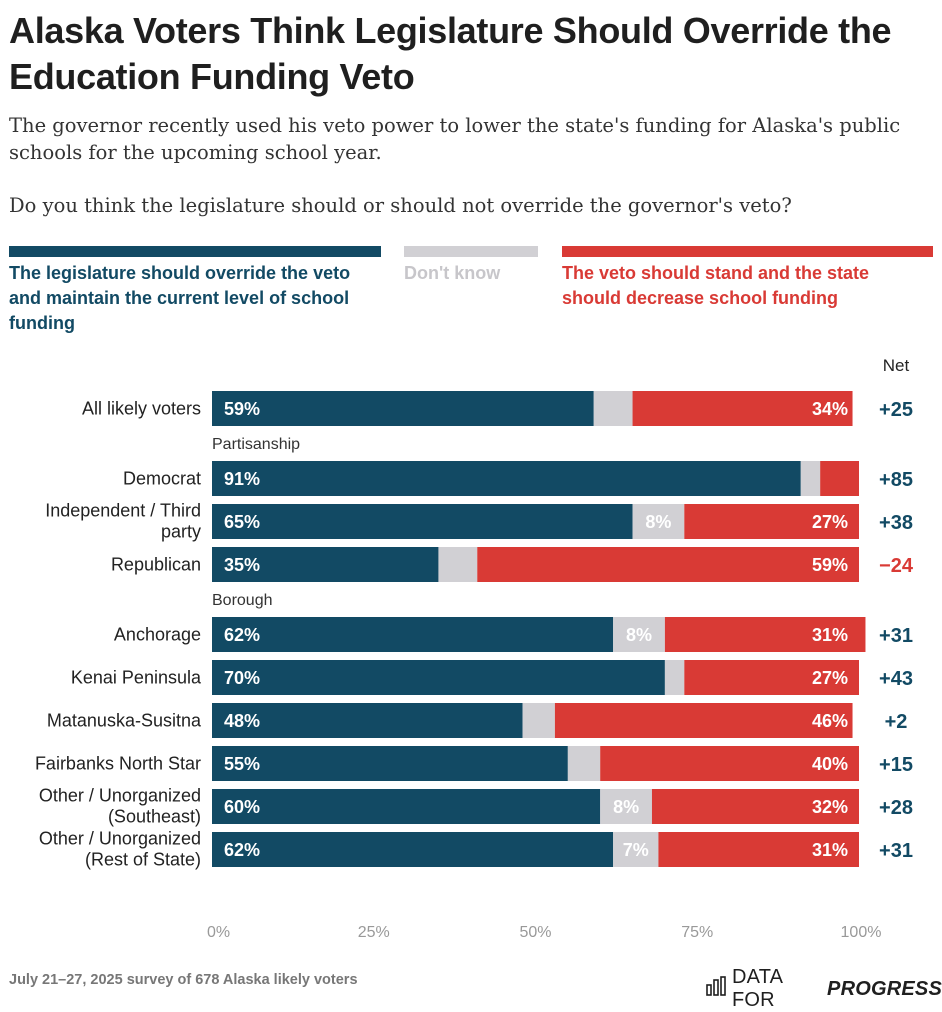  I want to click on data-label-dontknow-other-unorganized-southeast: 8%, so click(626, 807).